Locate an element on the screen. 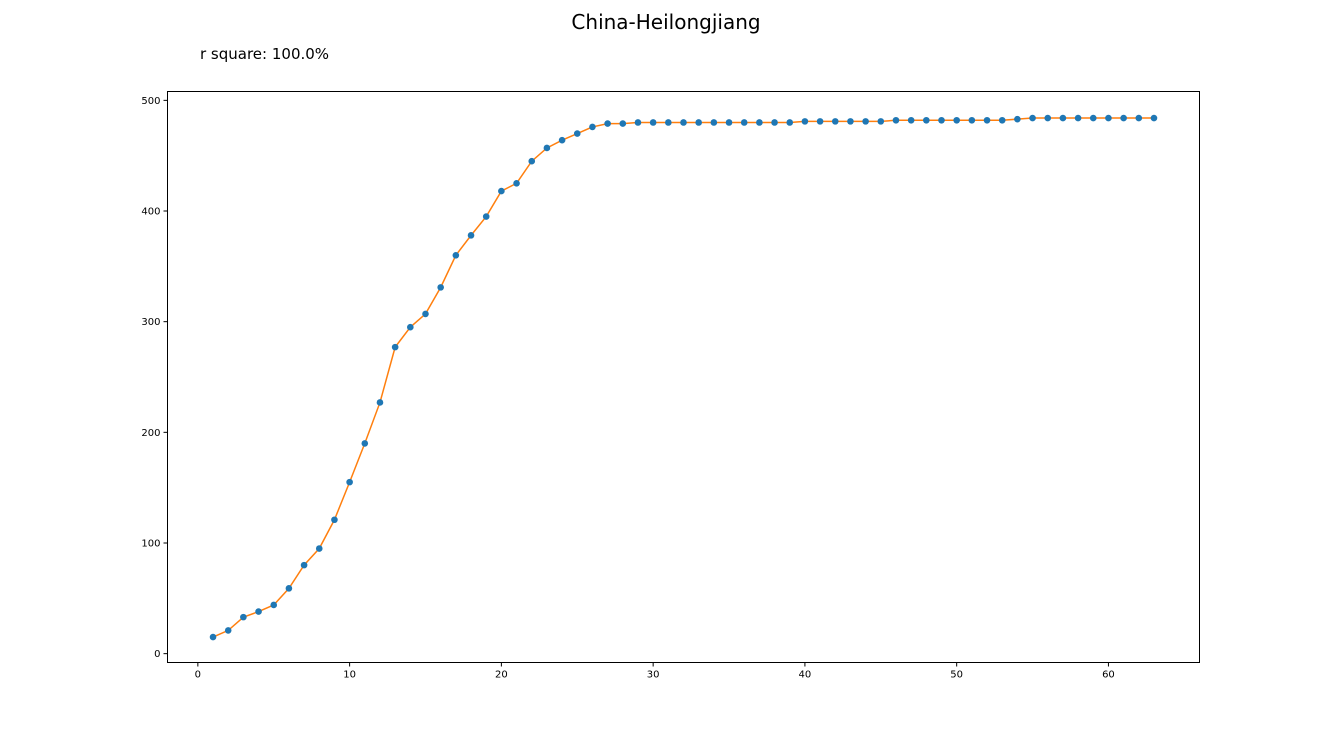 The height and width of the screenshot is (756, 1332). r-square-annotation: r square: 100.0% is located at coordinates (265, 54).